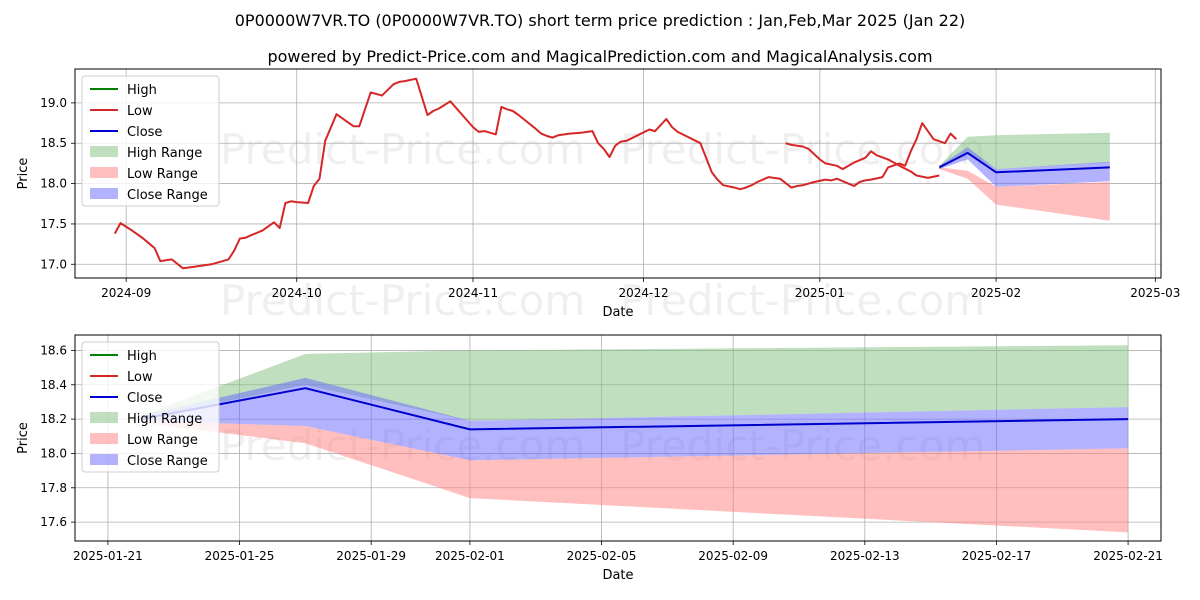 This screenshot has width=1200, height=600. I want to click on x-tick-label: 2025-01-21, so click(108, 556).